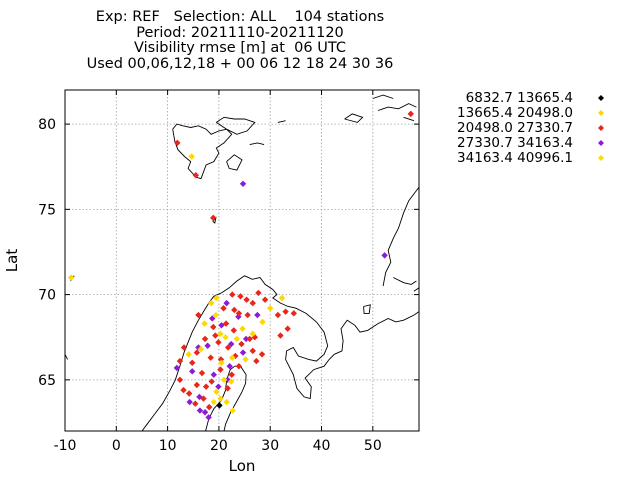  I want to click on x-tick-label: -10, so click(65, 446).